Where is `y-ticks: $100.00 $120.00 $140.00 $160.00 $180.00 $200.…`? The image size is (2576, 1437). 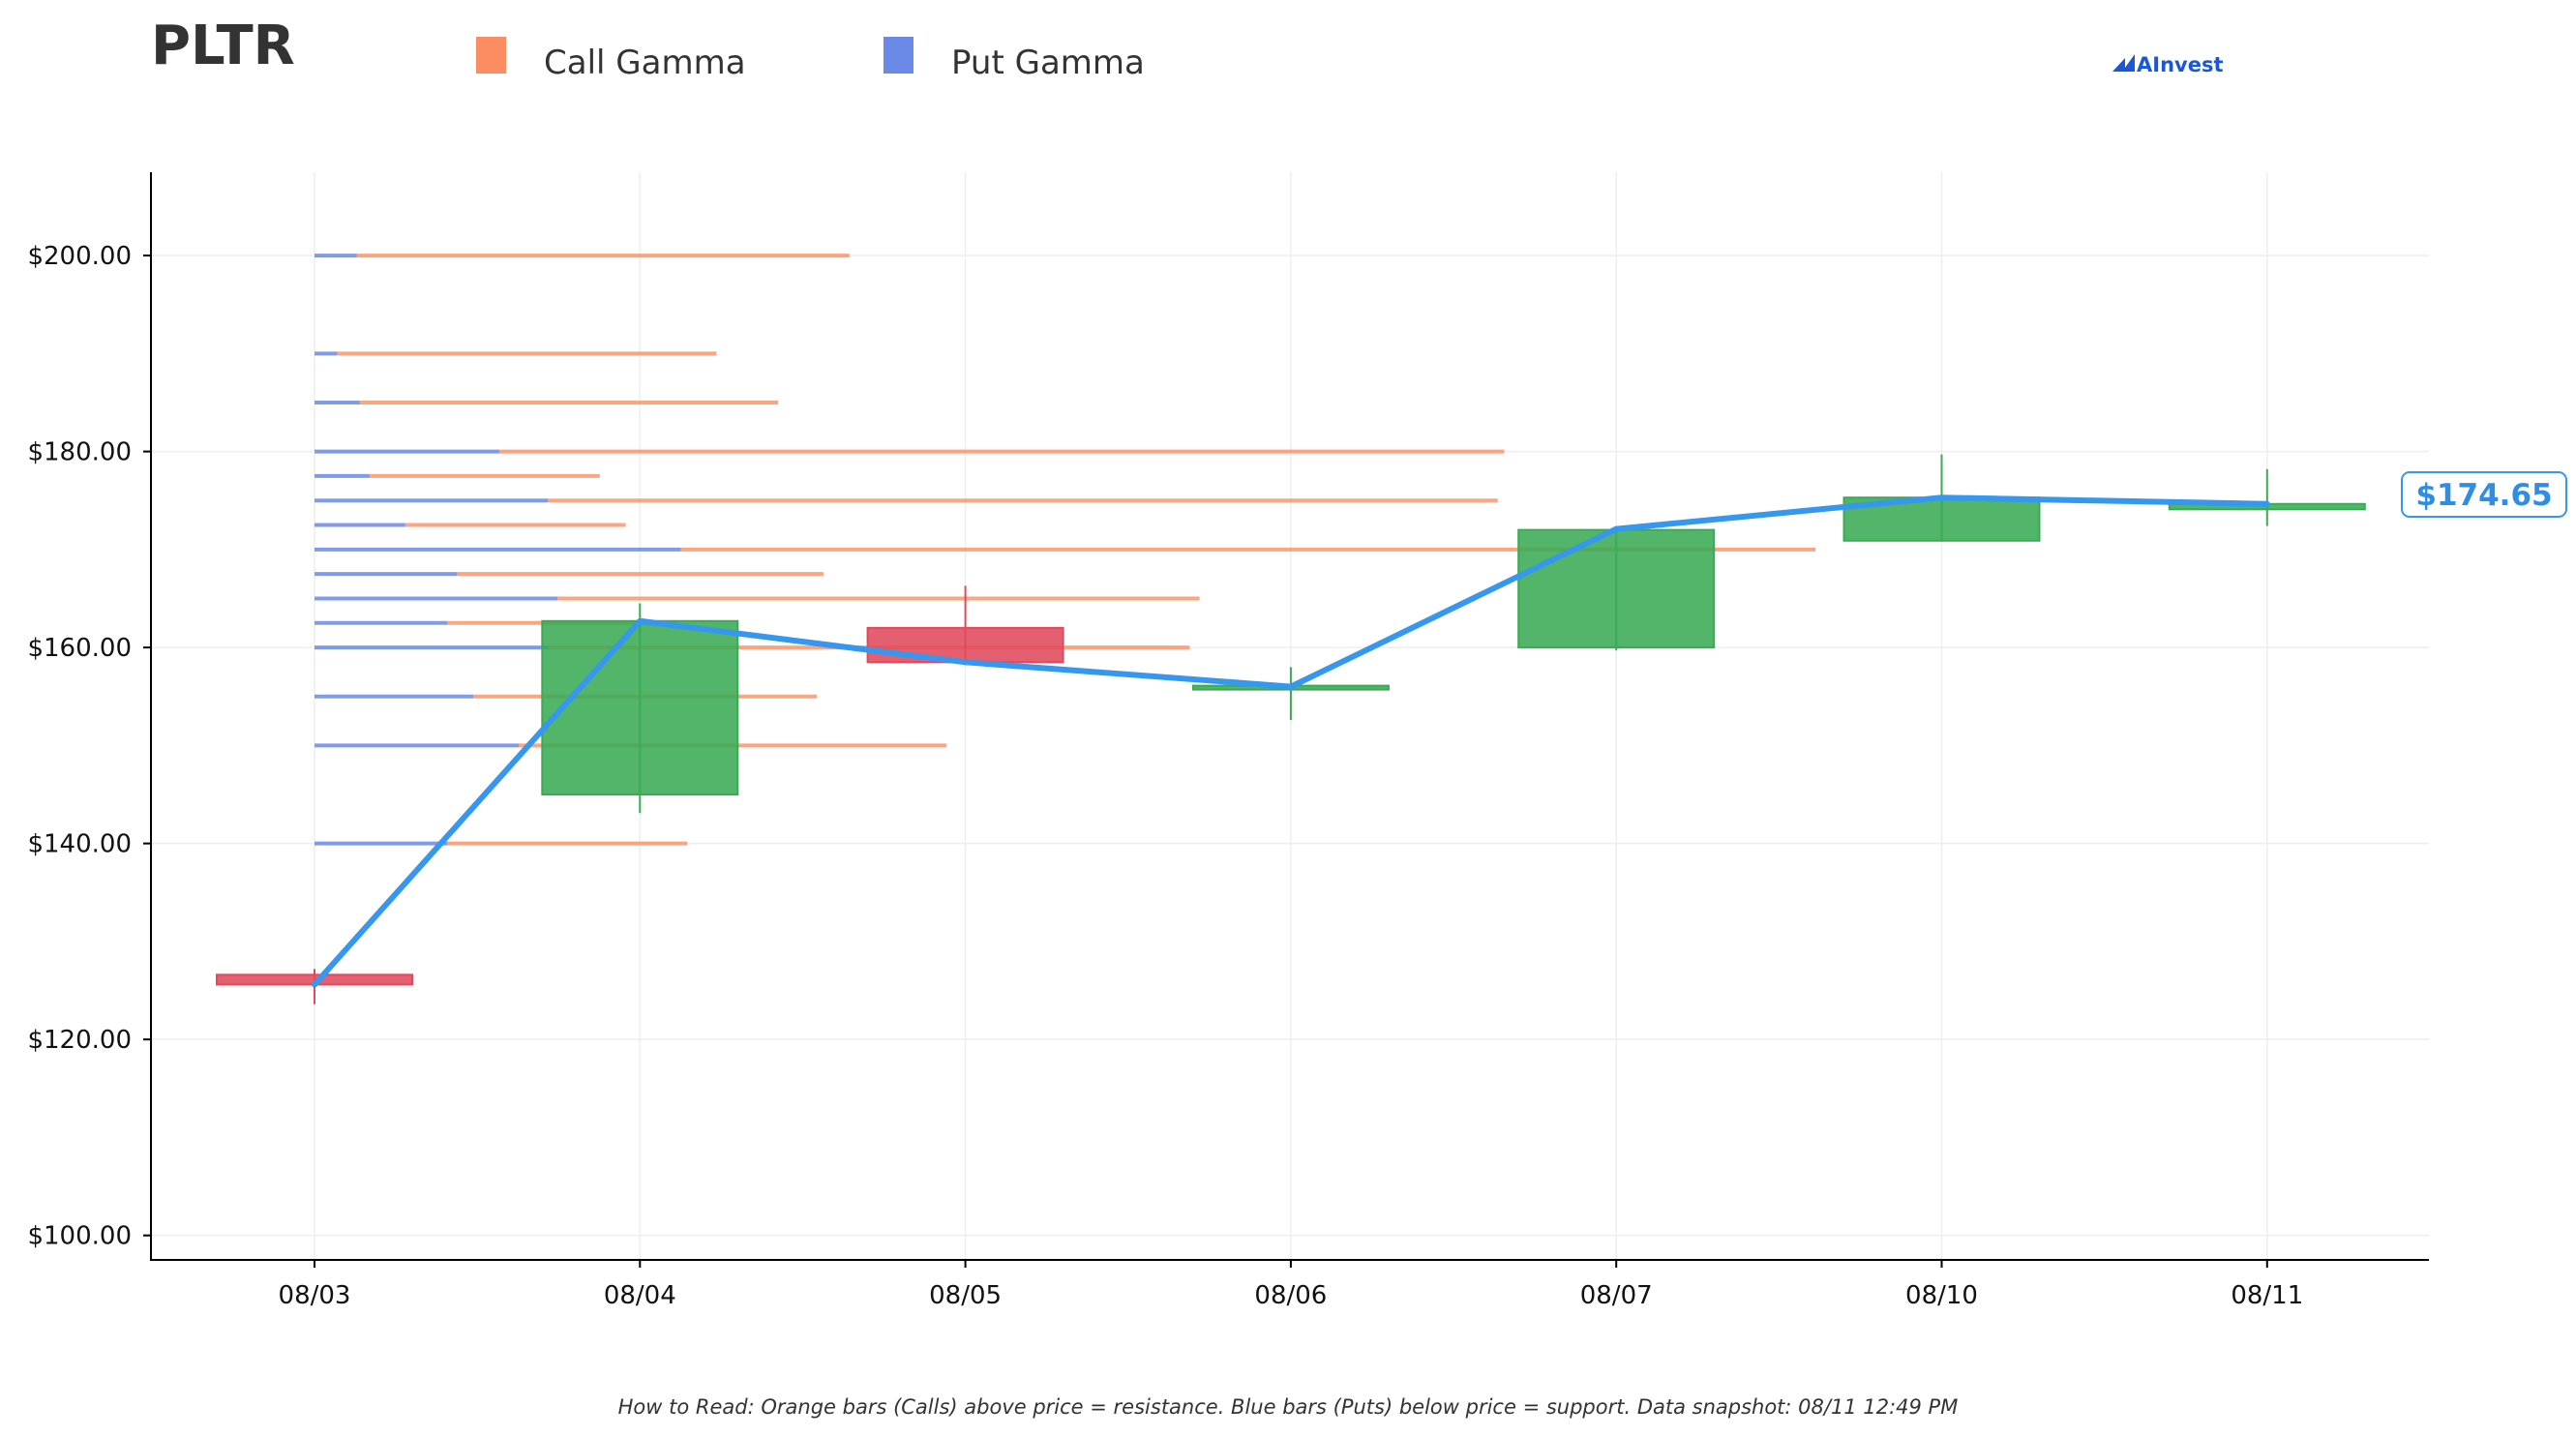 y-ticks: $100.00 $120.00 $140.00 $160.00 $180.00 $200.… is located at coordinates (89, 746).